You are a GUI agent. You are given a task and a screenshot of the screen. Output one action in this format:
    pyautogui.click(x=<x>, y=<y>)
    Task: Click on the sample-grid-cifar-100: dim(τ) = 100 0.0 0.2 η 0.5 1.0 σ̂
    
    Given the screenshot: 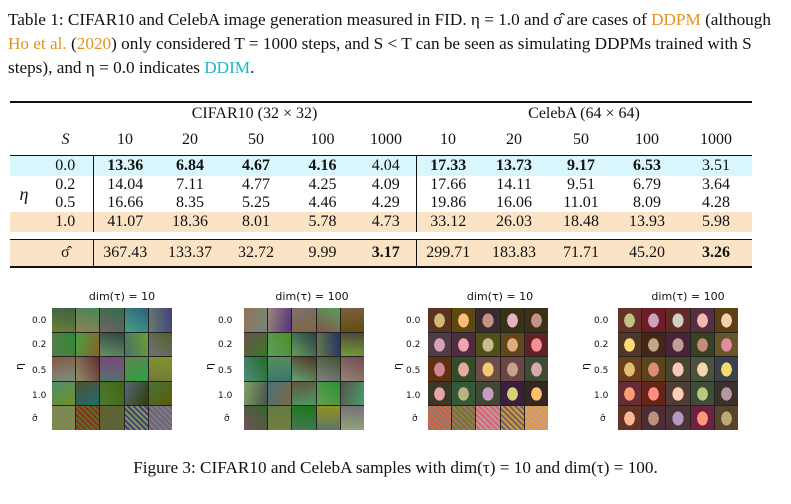 What is the action you would take?
    pyautogui.click(x=301, y=365)
    